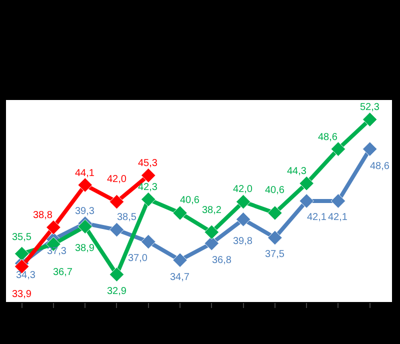 The image size is (400, 344). I want to click on data-label: 42,3, so click(148, 187).